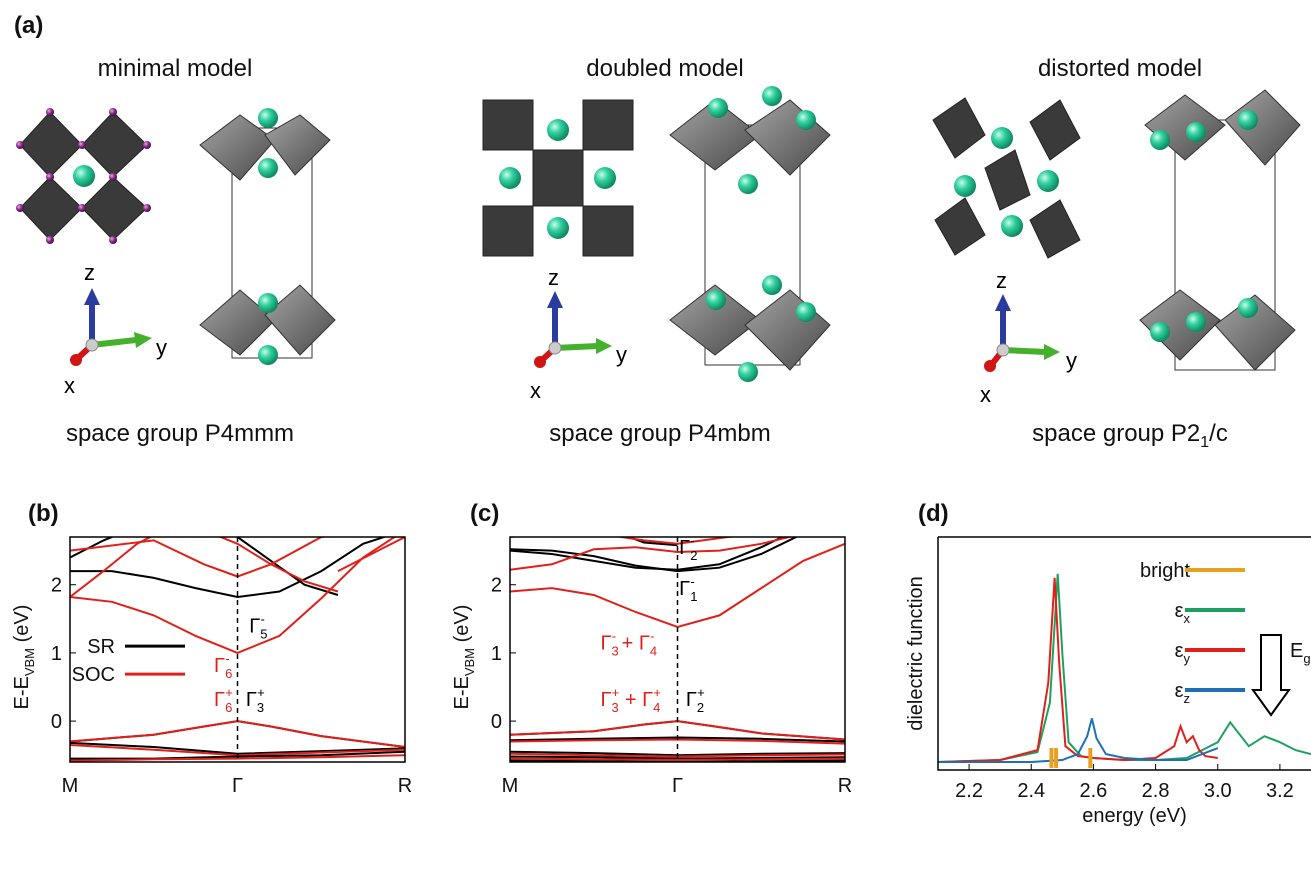 The width and height of the screenshot is (1311, 878). I want to click on gamma-label-2: Γ6+, so click(223, 700).